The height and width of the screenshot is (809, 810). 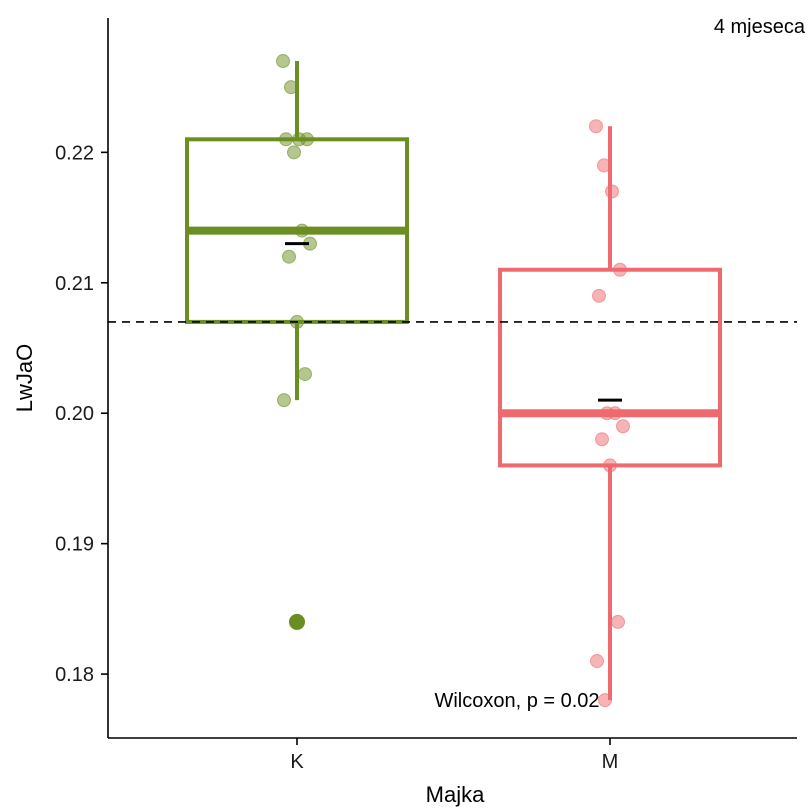 What do you see at coordinates (24, 378) in the screenshot?
I see `y-axis-title: LwJaO` at bounding box center [24, 378].